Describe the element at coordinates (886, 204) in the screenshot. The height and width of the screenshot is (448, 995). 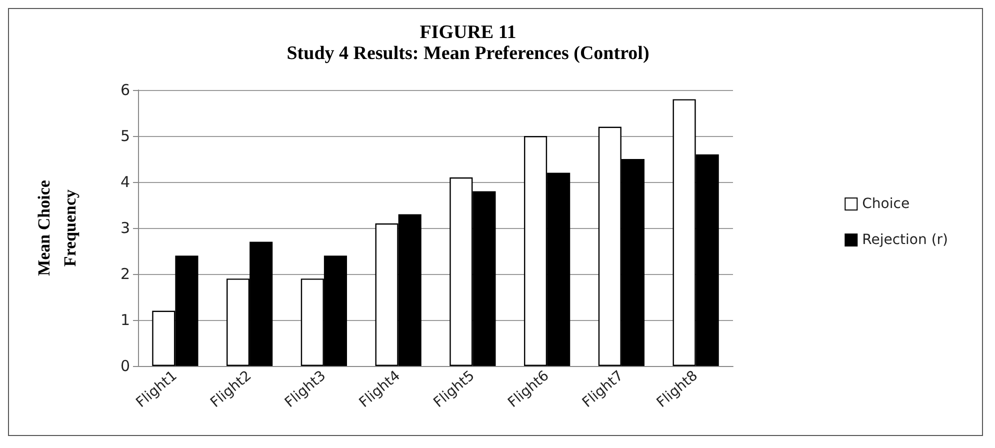
I see `legend-label: Choice` at that location.